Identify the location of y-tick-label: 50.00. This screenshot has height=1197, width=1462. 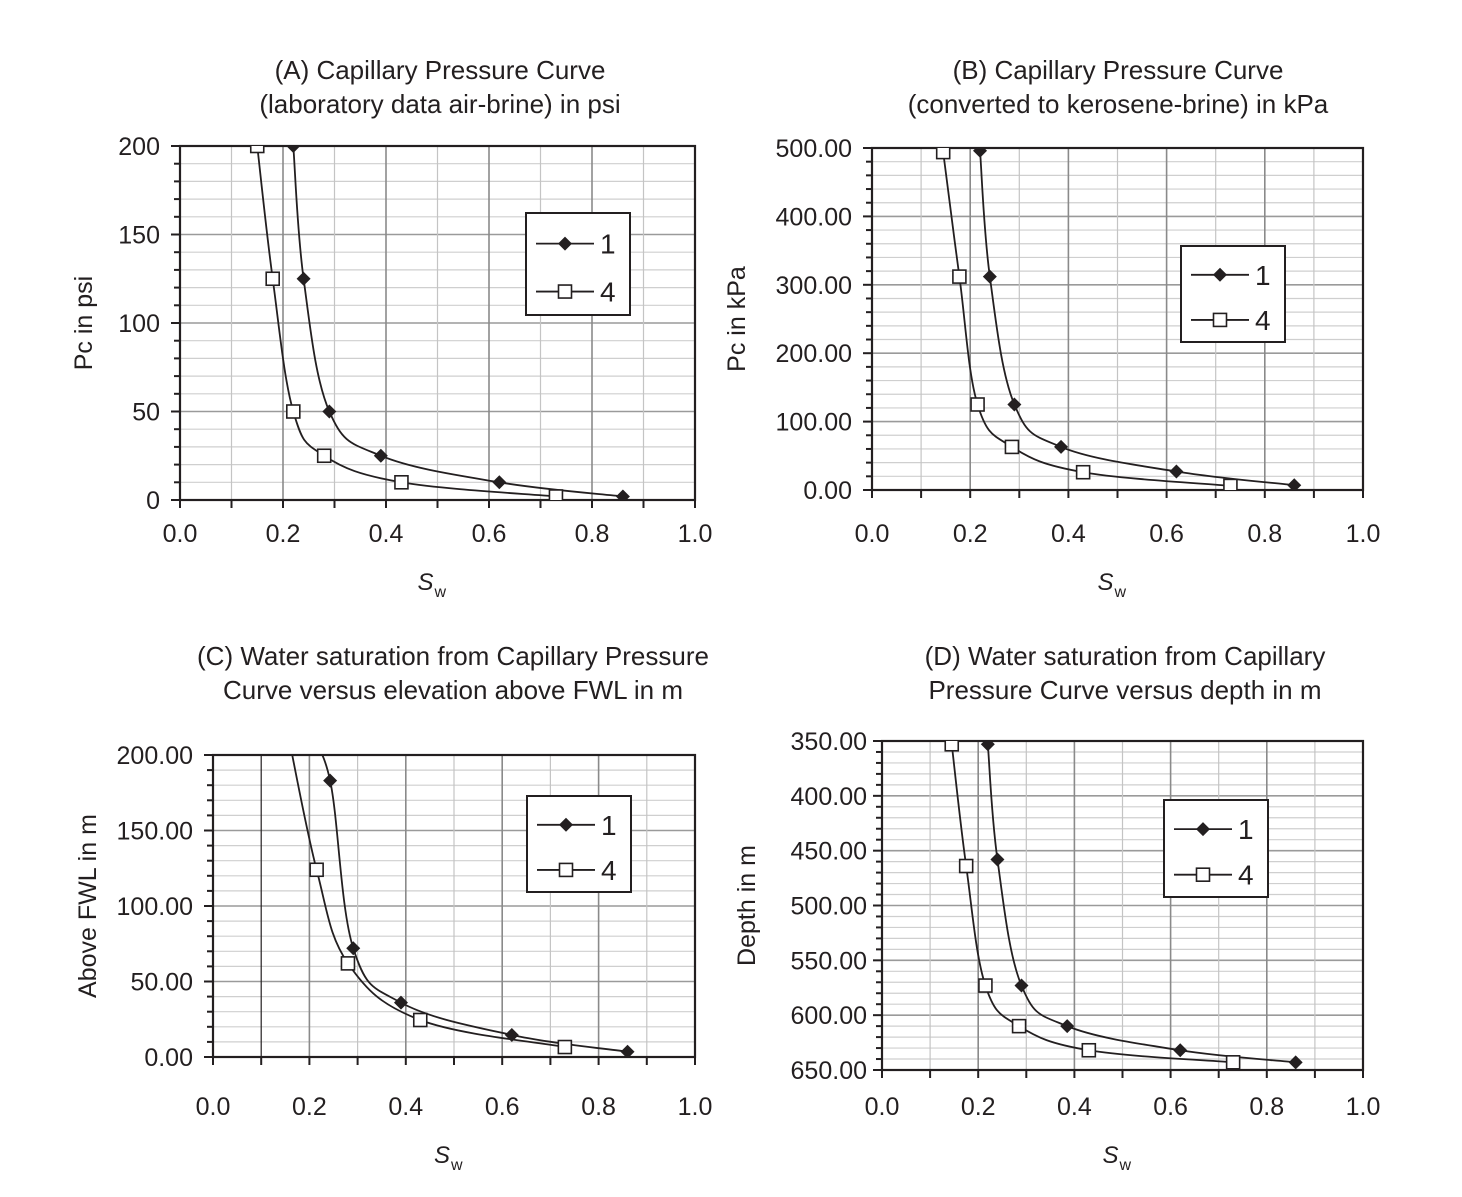
(161, 983).